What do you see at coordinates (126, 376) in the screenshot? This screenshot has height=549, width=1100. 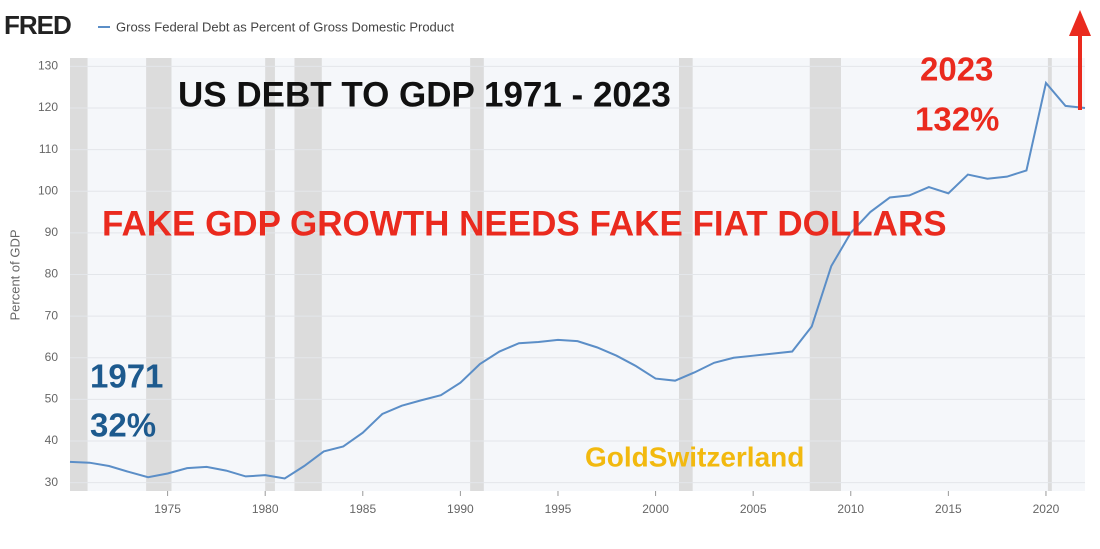 I see `annotation: 1971` at bounding box center [126, 376].